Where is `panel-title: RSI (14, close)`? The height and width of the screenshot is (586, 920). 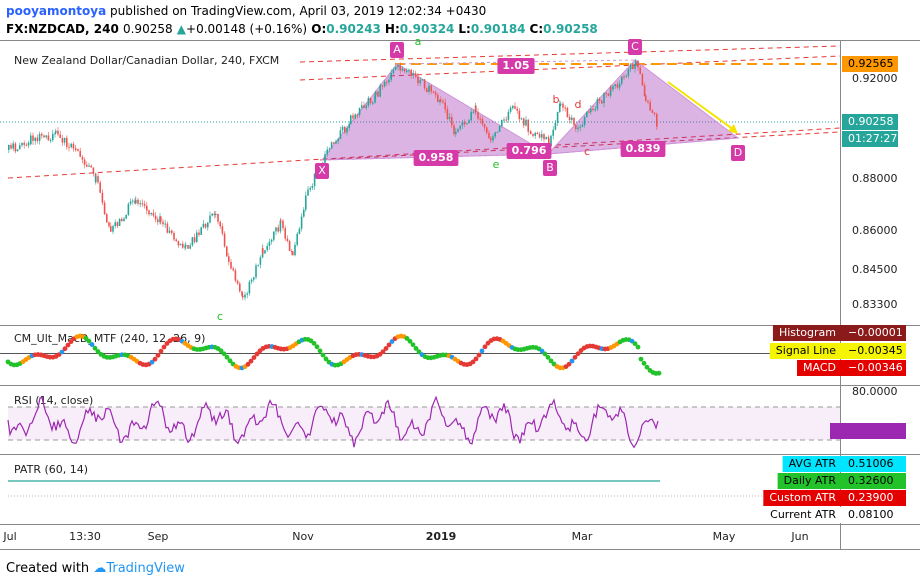 panel-title: RSI (14, close) is located at coordinates (53, 400).